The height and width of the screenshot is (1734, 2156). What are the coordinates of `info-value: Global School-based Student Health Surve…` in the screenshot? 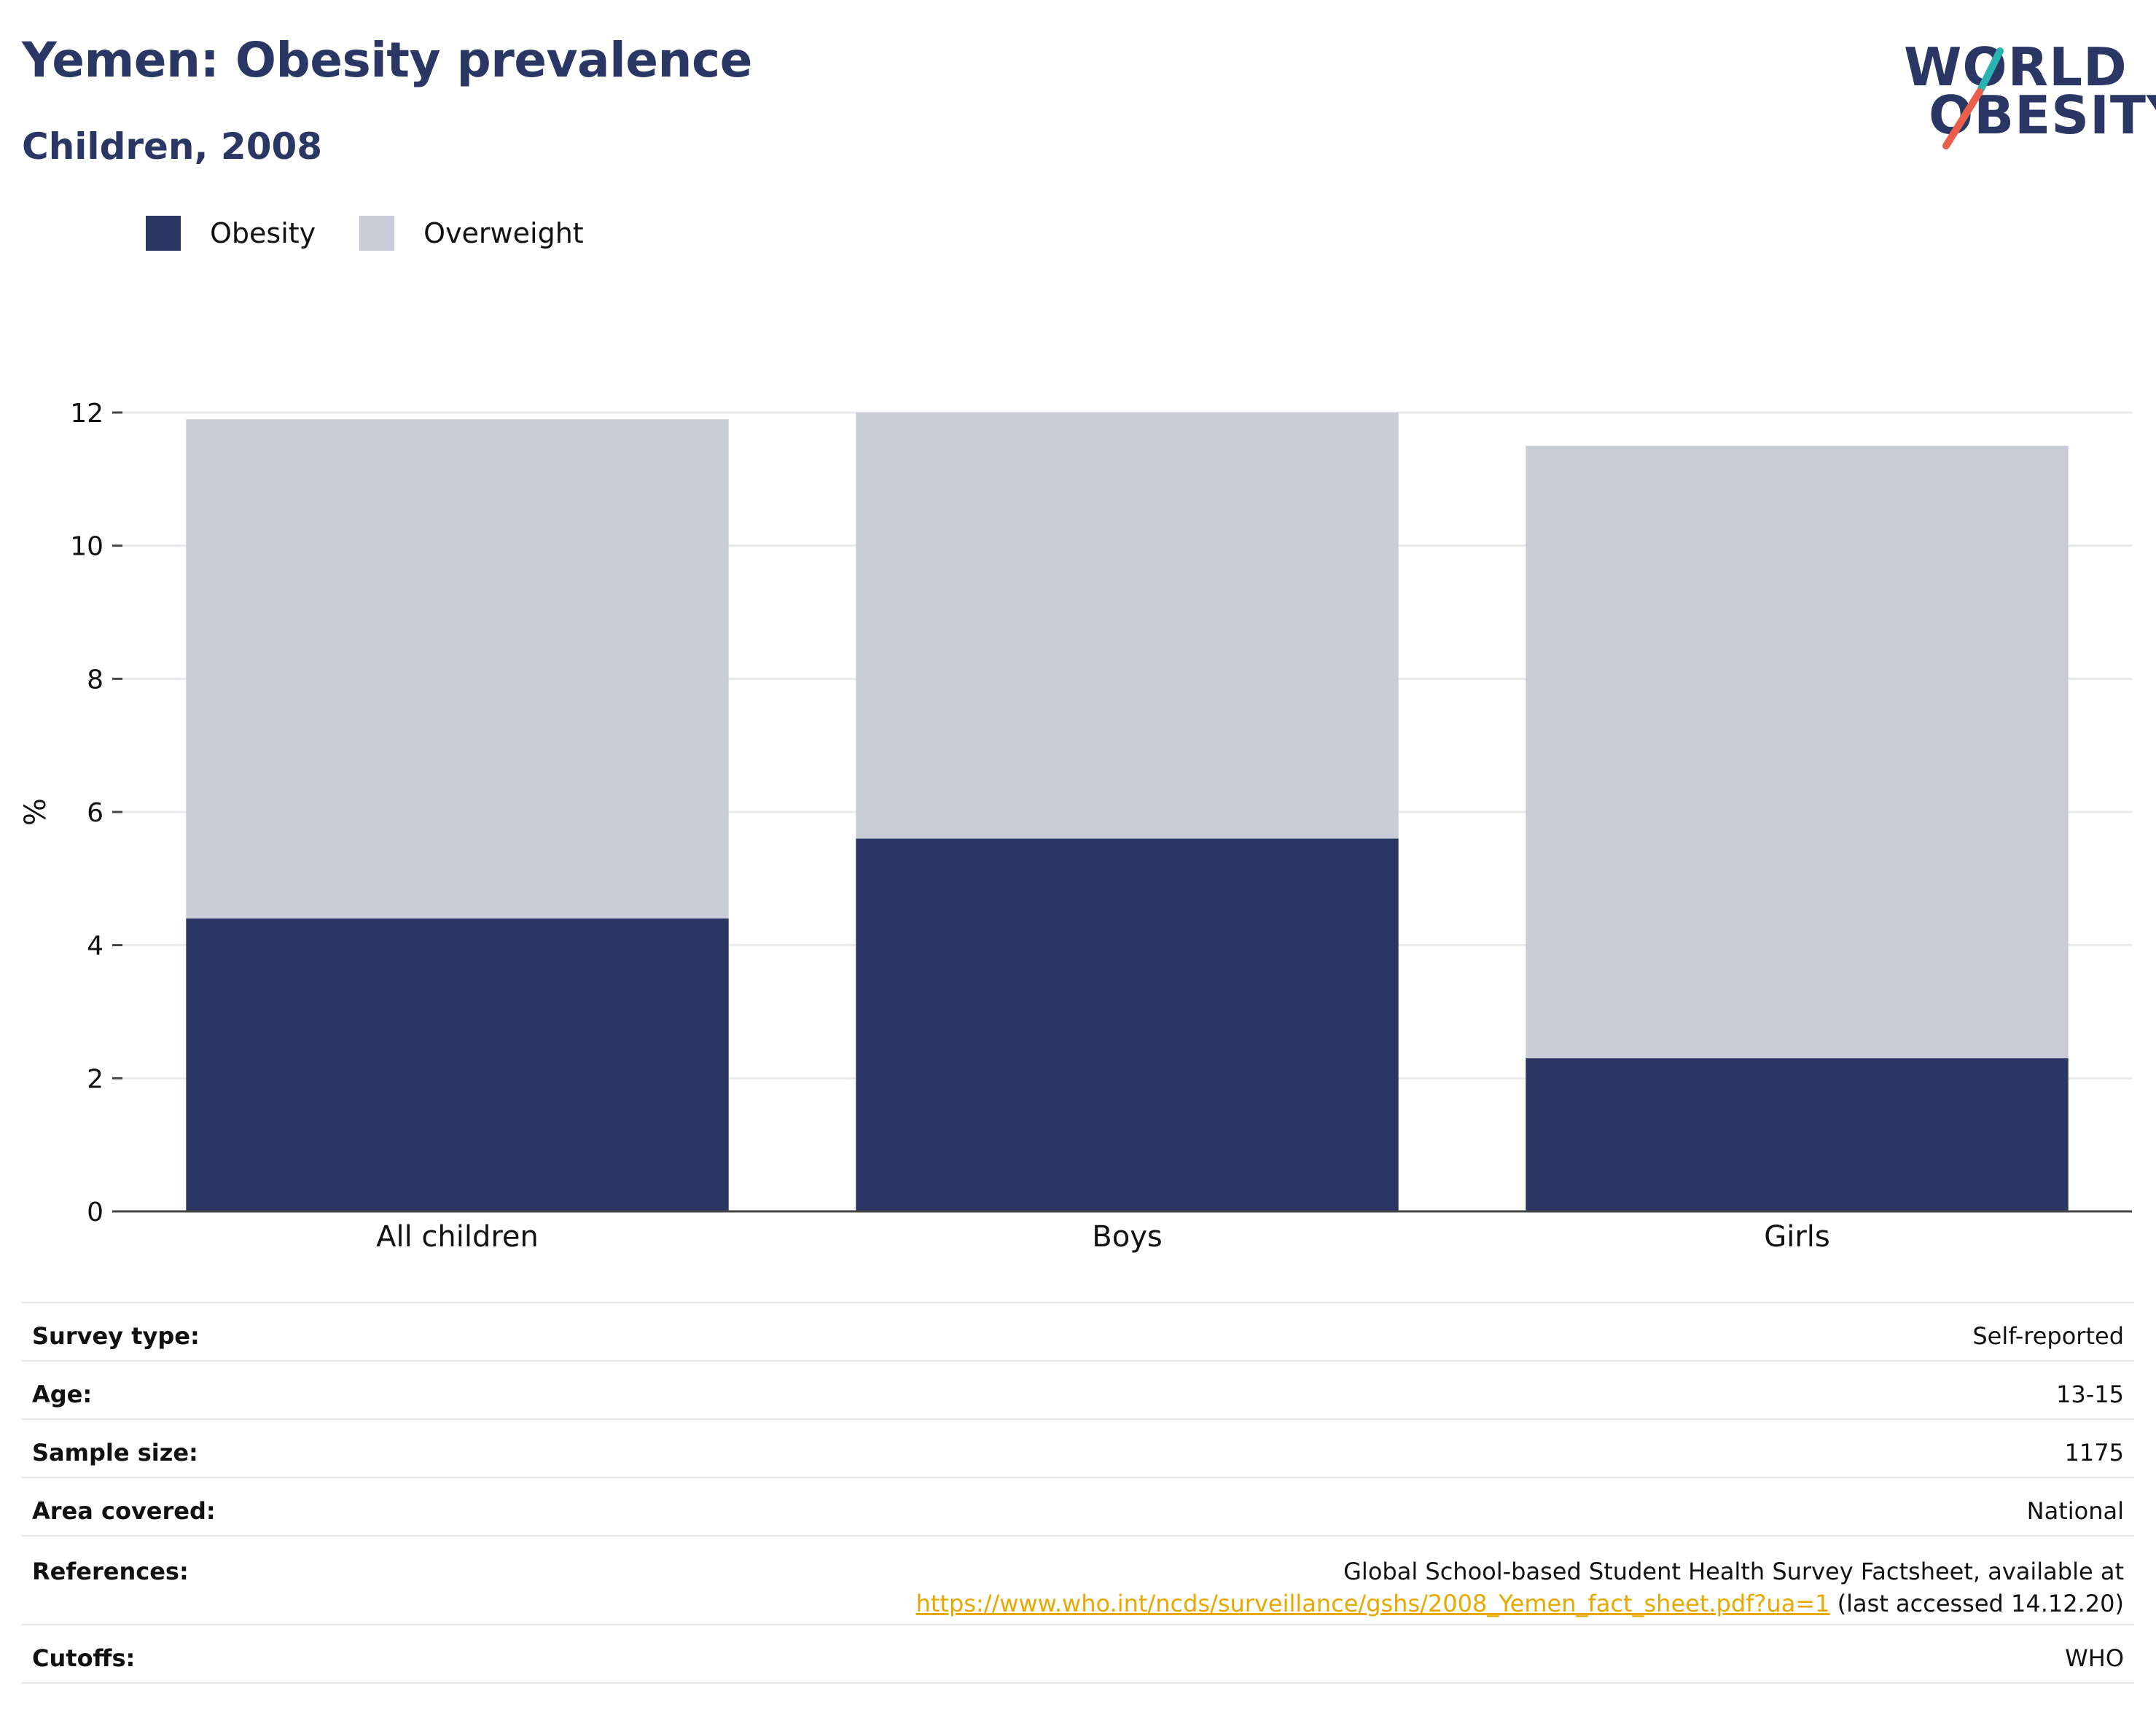 It's located at (1228, 1580).